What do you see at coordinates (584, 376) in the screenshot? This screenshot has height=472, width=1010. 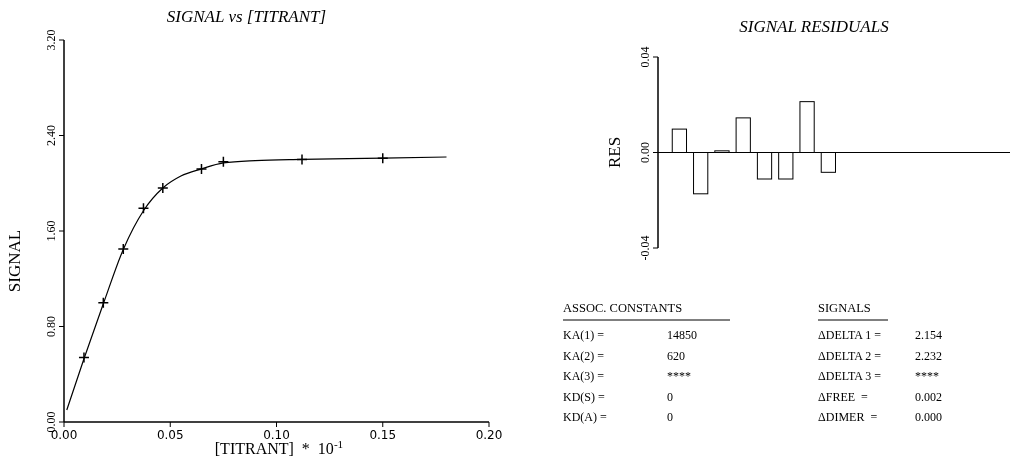 I see `text: KA(3) =` at bounding box center [584, 376].